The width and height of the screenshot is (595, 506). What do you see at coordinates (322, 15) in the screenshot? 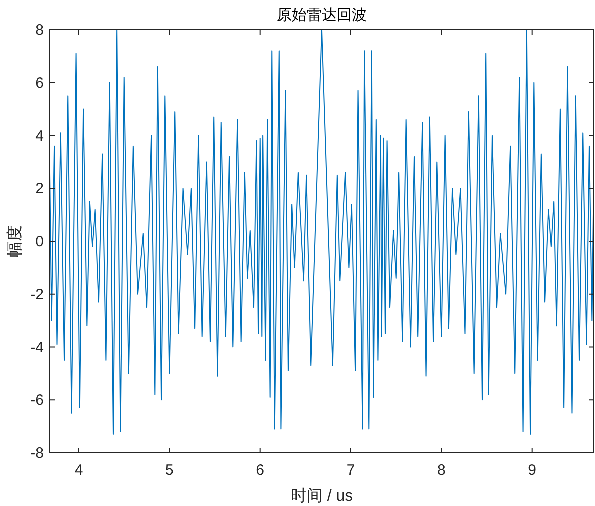
I see `chart-title: 原始雷达回波` at bounding box center [322, 15].